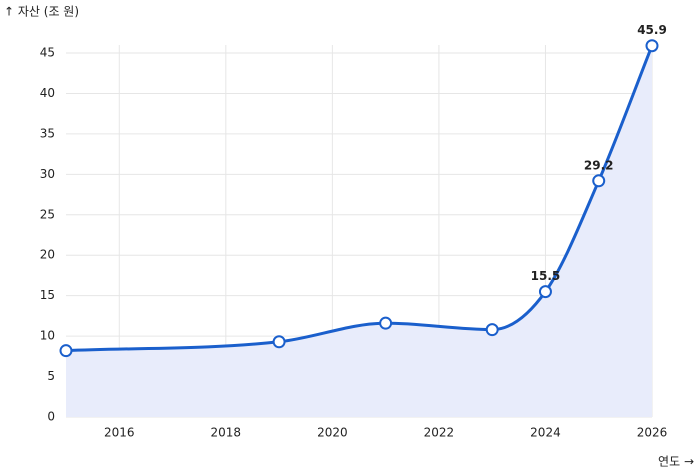 This screenshot has height=473, width=700. Describe the element at coordinates (545, 433) in the screenshot. I see `x-tick-label: 2024` at that location.